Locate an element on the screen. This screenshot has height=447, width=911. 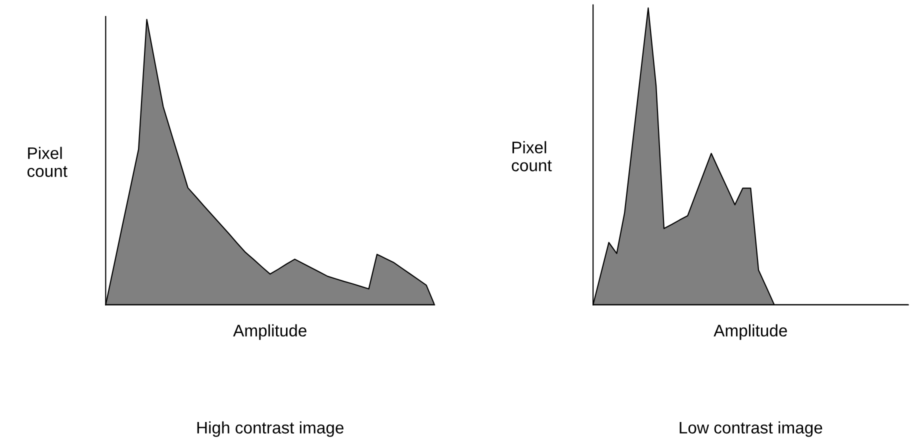
text: High contrast image is located at coordinates (270, 429).